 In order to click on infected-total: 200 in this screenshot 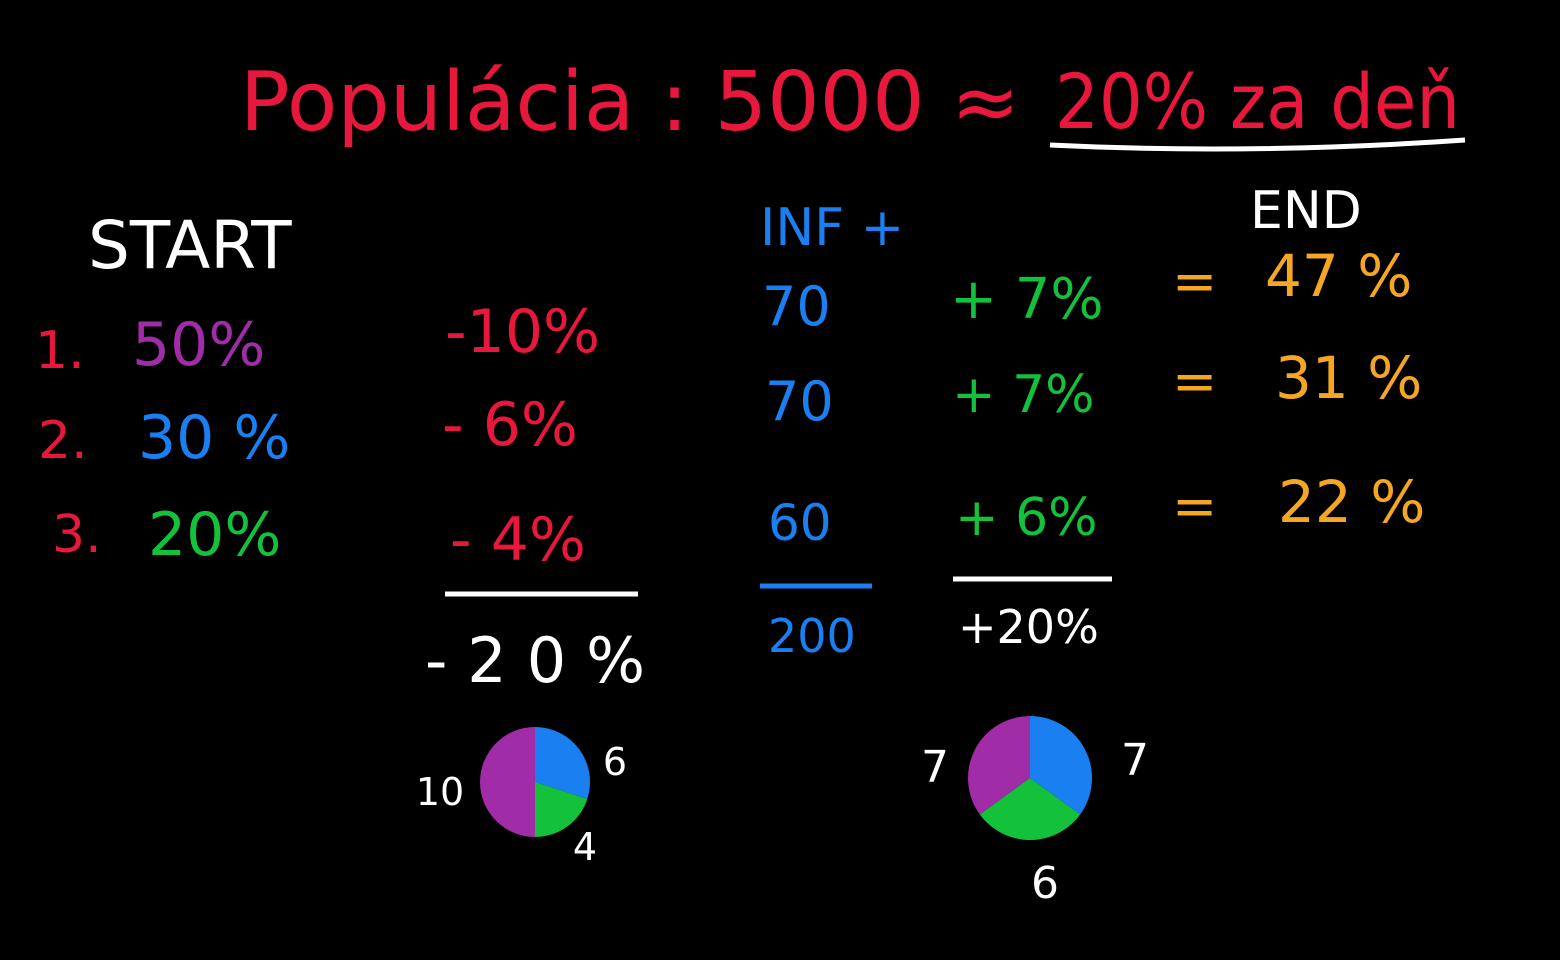, I will do `click(812, 636)`.